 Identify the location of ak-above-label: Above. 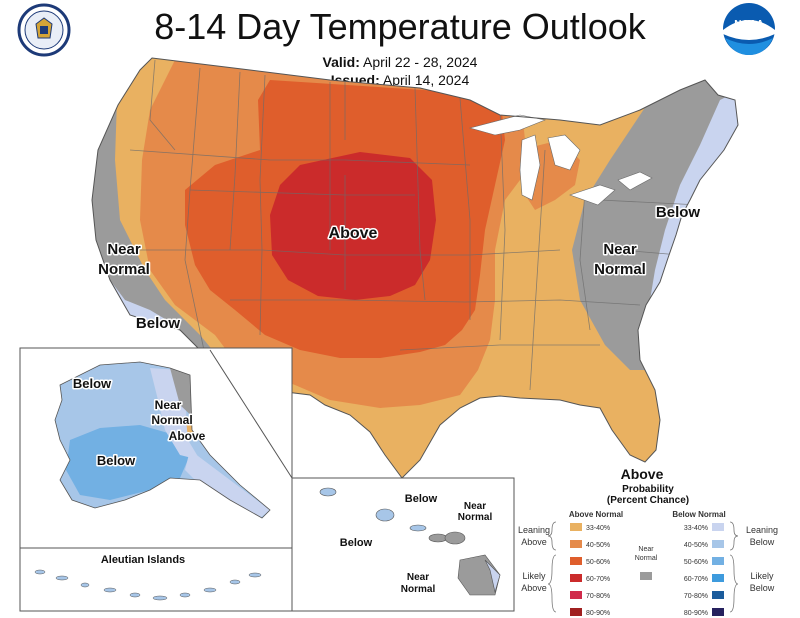
(187, 436).